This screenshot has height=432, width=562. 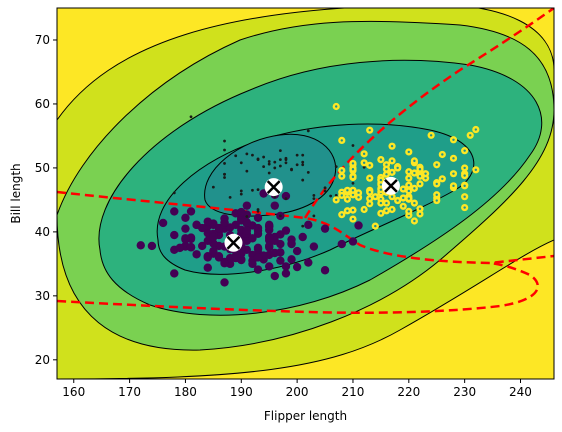 What do you see at coordinates (129, 392) in the screenshot?
I see `x-tick-label: 170` at bounding box center [129, 392].